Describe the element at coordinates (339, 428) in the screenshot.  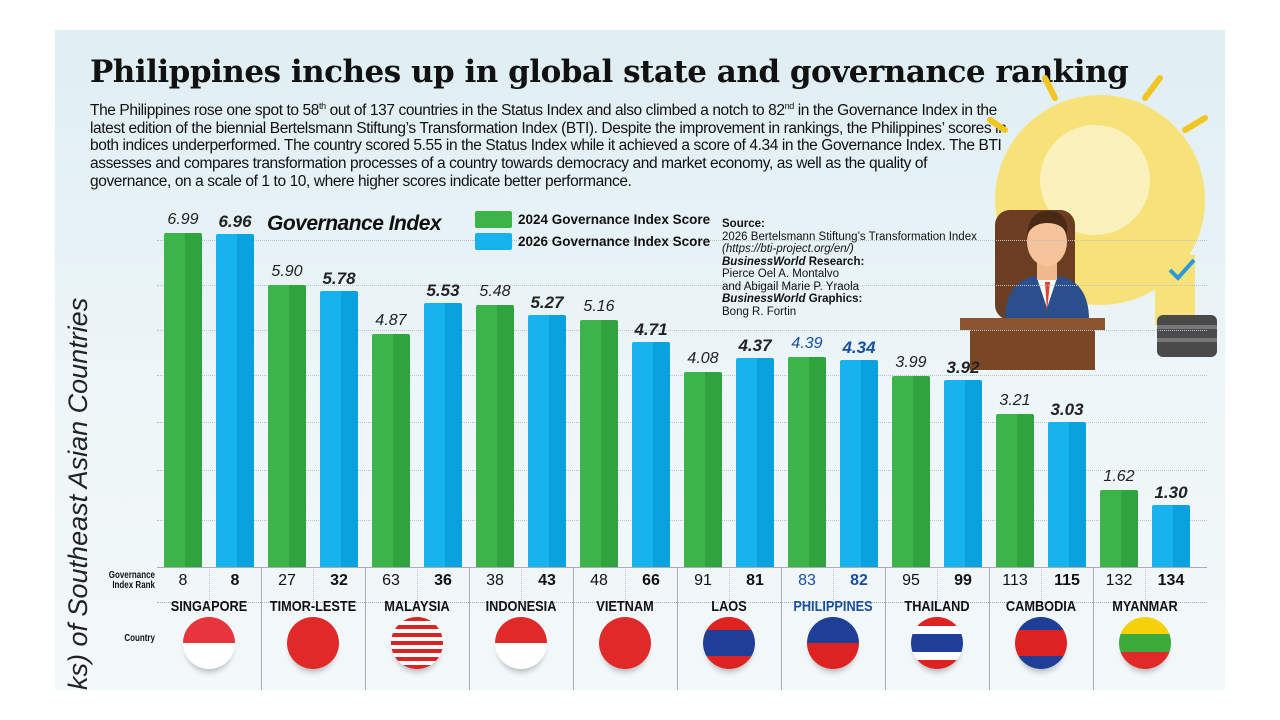
I see `bar-timor-leste-2026` at that location.